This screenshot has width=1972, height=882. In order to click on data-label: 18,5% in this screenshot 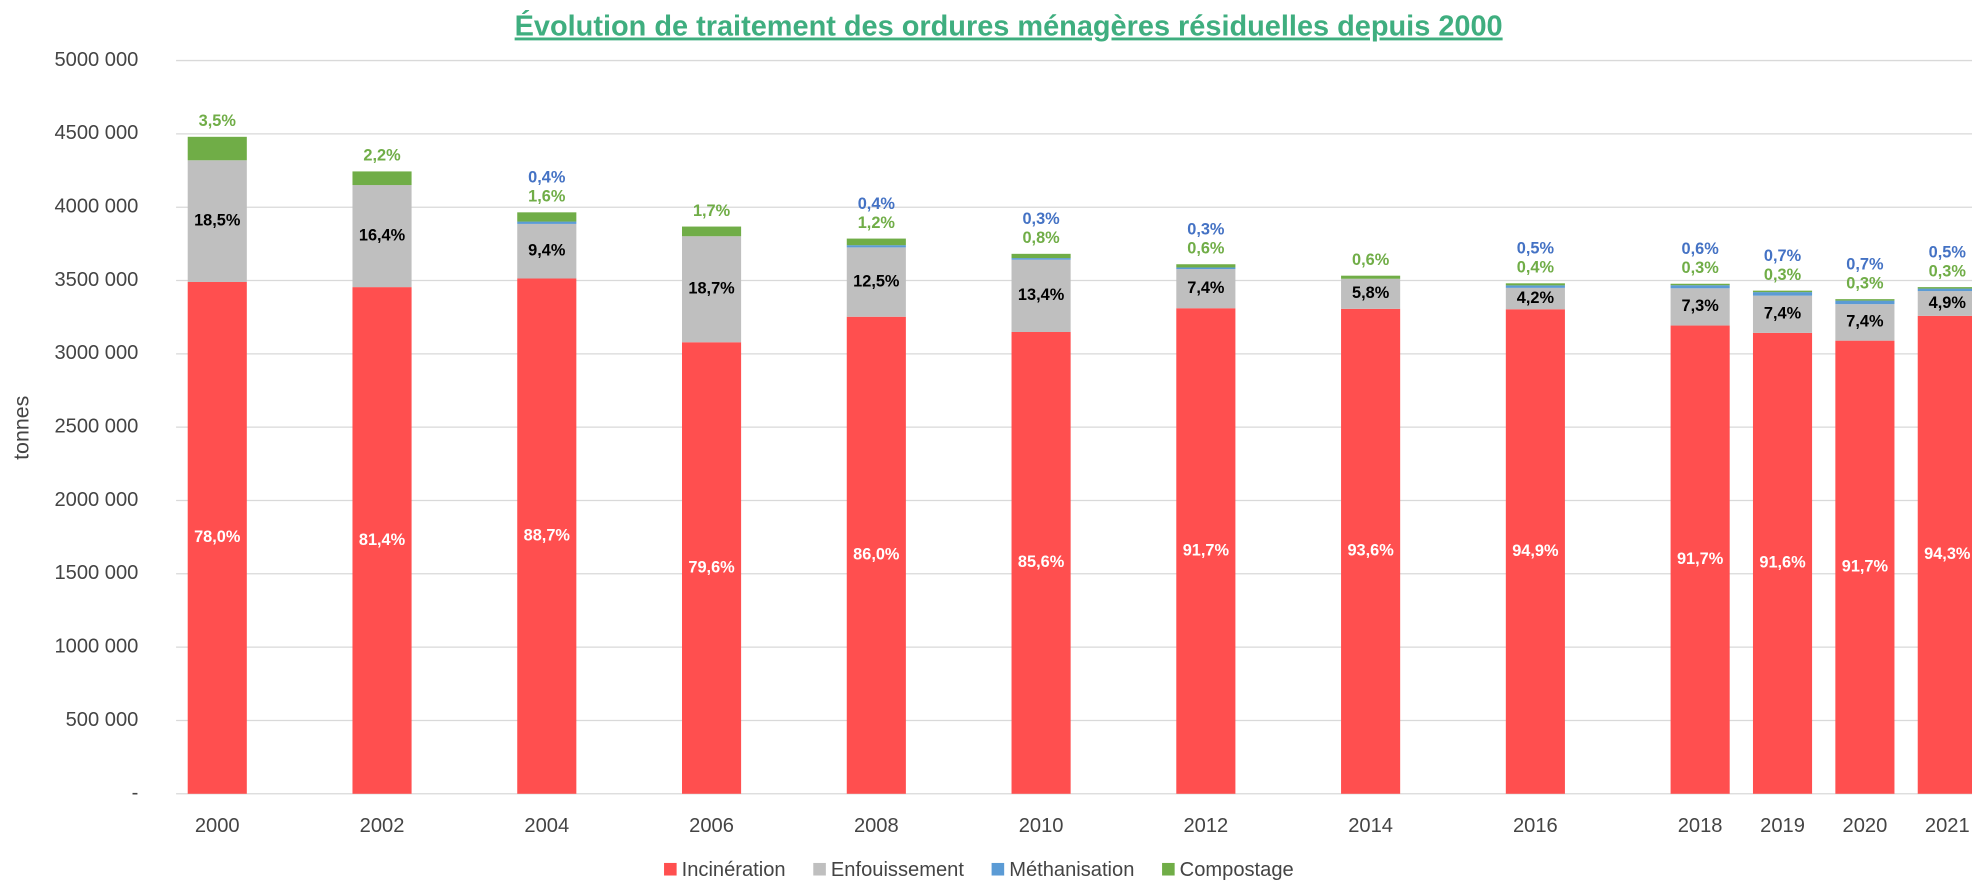, I will do `click(217, 220)`.